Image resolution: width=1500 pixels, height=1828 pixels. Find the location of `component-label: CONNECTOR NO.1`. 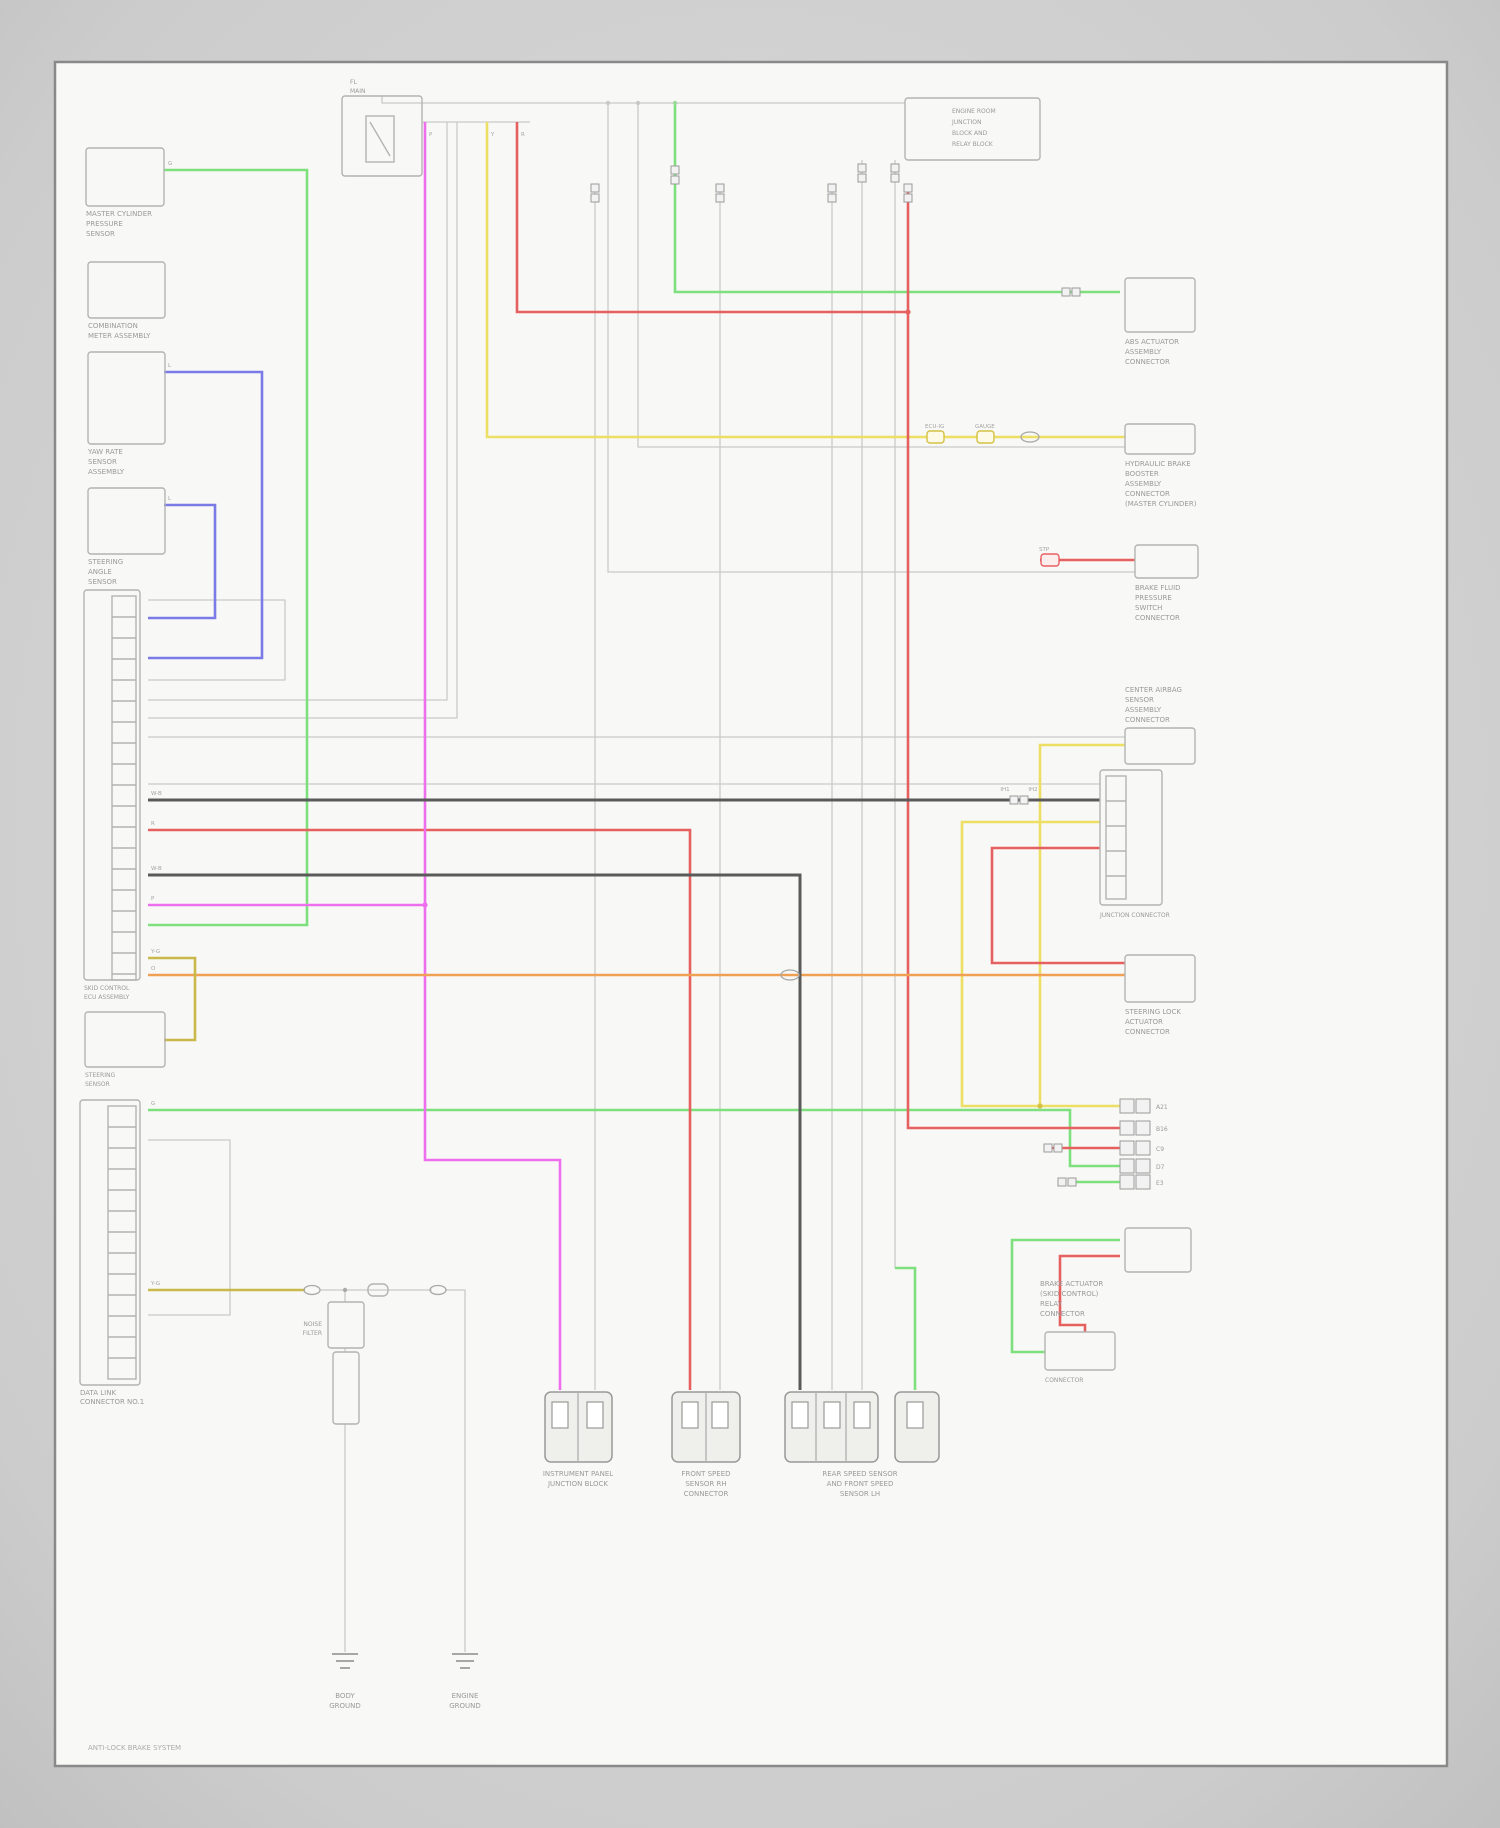

component-label: CONNECTOR NO.1 is located at coordinates (112, 1402).